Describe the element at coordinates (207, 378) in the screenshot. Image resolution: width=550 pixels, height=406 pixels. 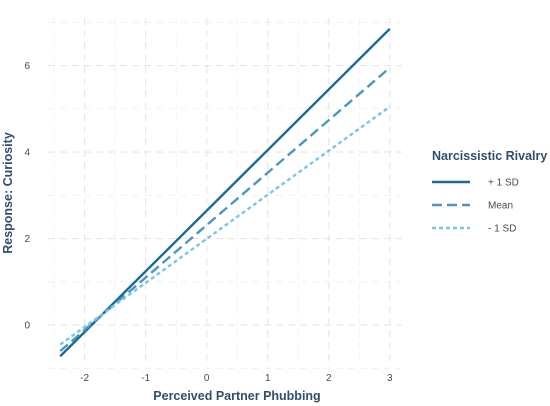
I see `x-tick-label: 0` at that location.